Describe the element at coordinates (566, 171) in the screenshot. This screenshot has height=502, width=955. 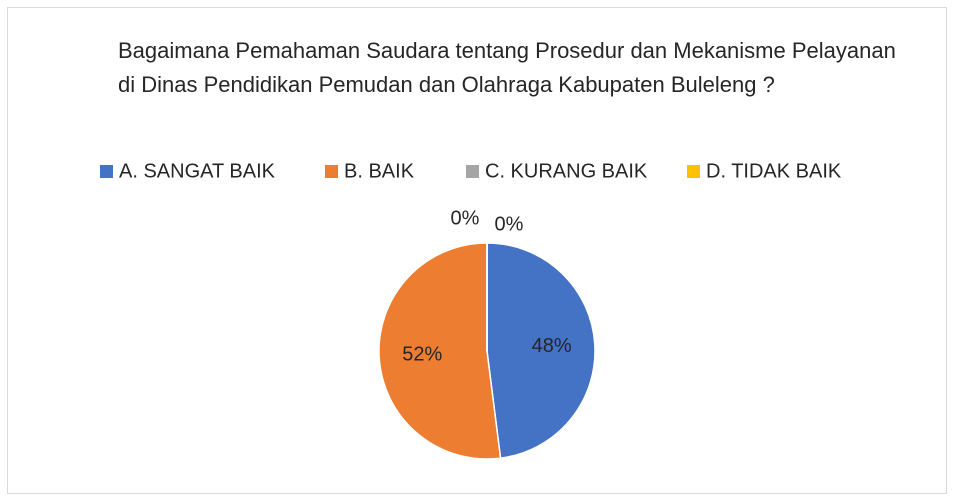
I see `legend-label: C. KURANG BAIK` at that location.